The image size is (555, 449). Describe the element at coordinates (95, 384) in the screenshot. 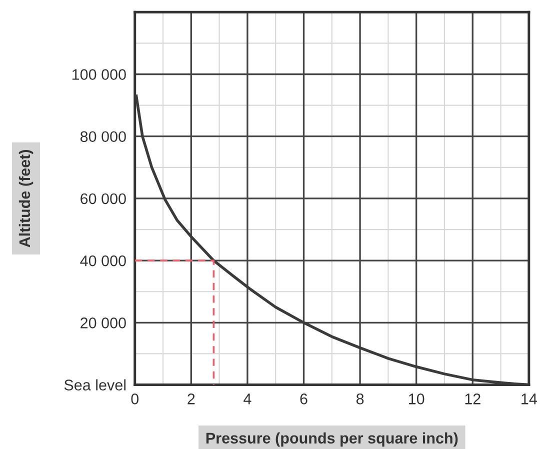

I see `y-tick-label: Sea level` at that location.